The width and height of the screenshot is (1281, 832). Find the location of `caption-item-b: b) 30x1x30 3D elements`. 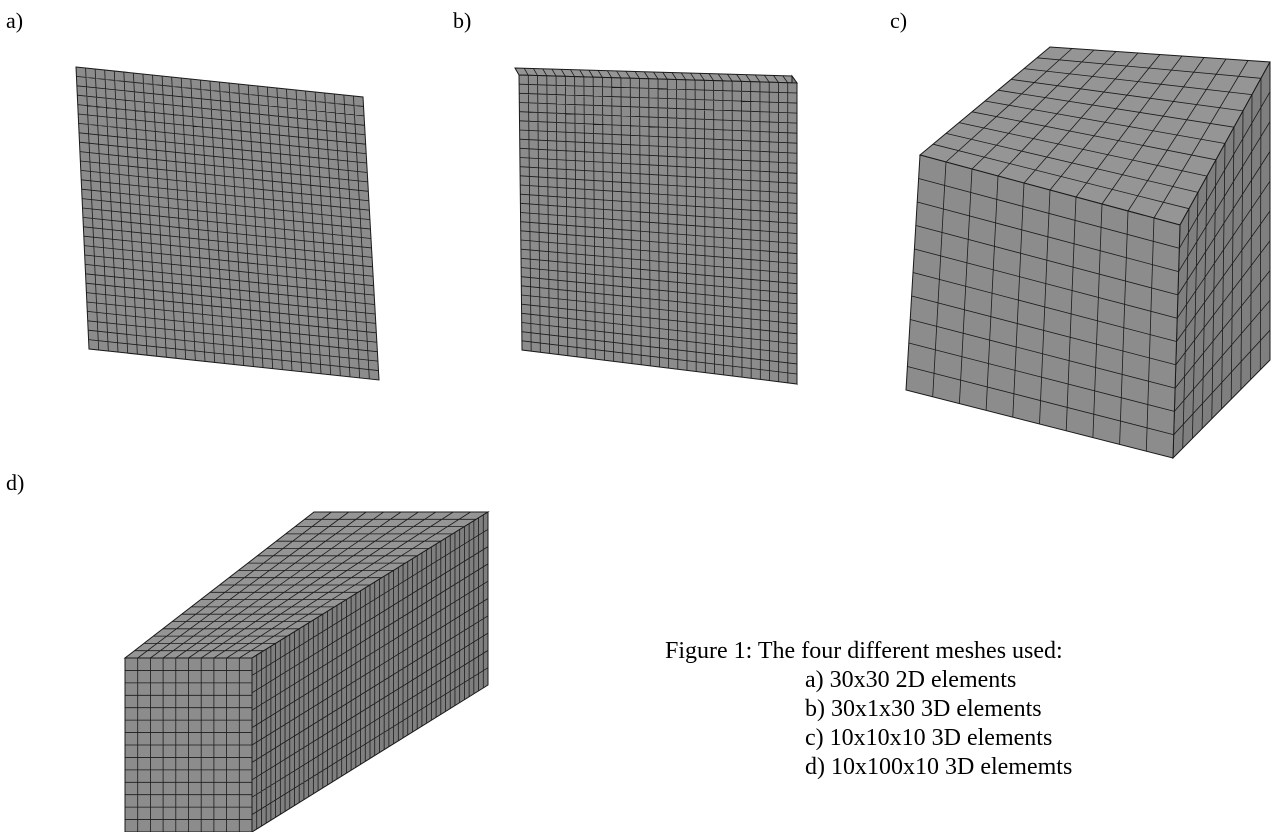

caption-item-b: b) 30x1x30 3D elements is located at coordinates (923, 709).